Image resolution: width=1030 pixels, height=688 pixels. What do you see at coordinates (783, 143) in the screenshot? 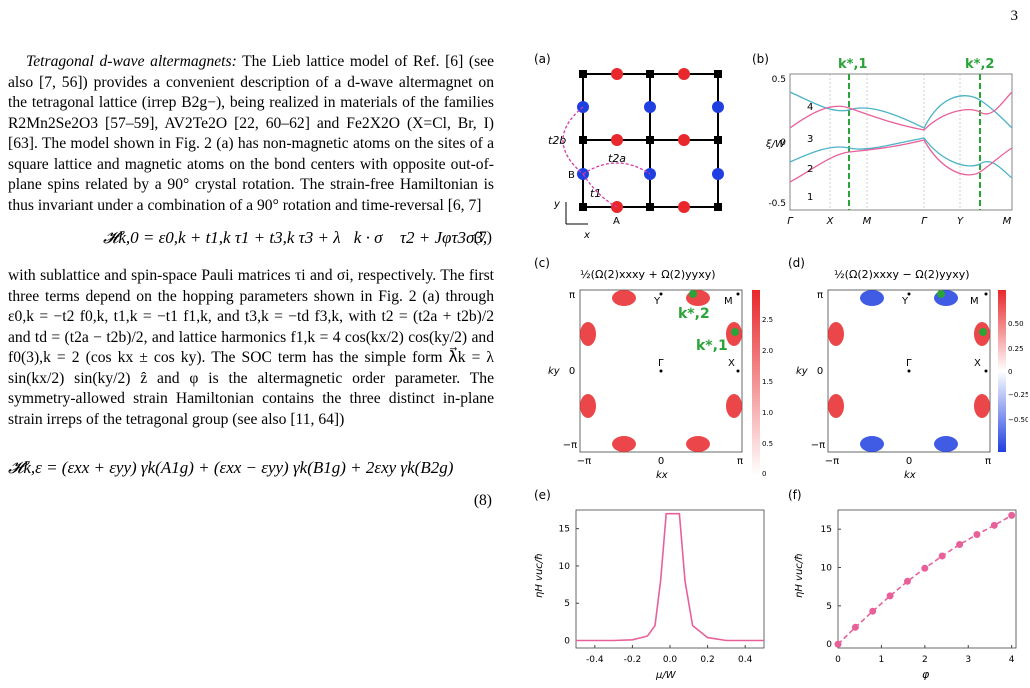
I see `ytick-1: 0` at bounding box center [783, 143].